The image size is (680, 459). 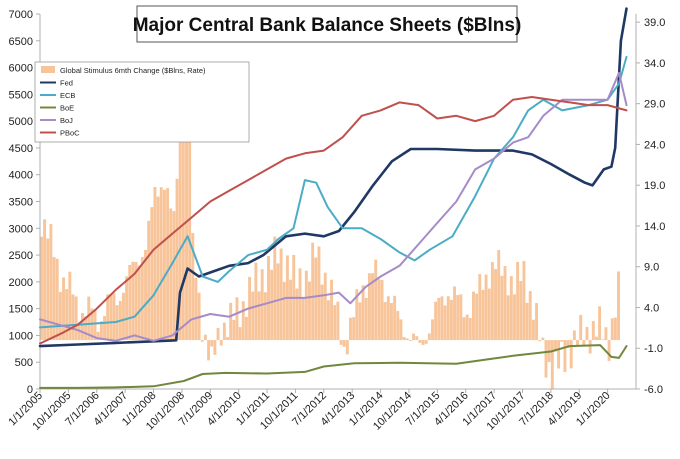 What do you see at coordinates (21, 42) in the screenshot?
I see `y-left-tick-label: 6500` at bounding box center [21, 42].